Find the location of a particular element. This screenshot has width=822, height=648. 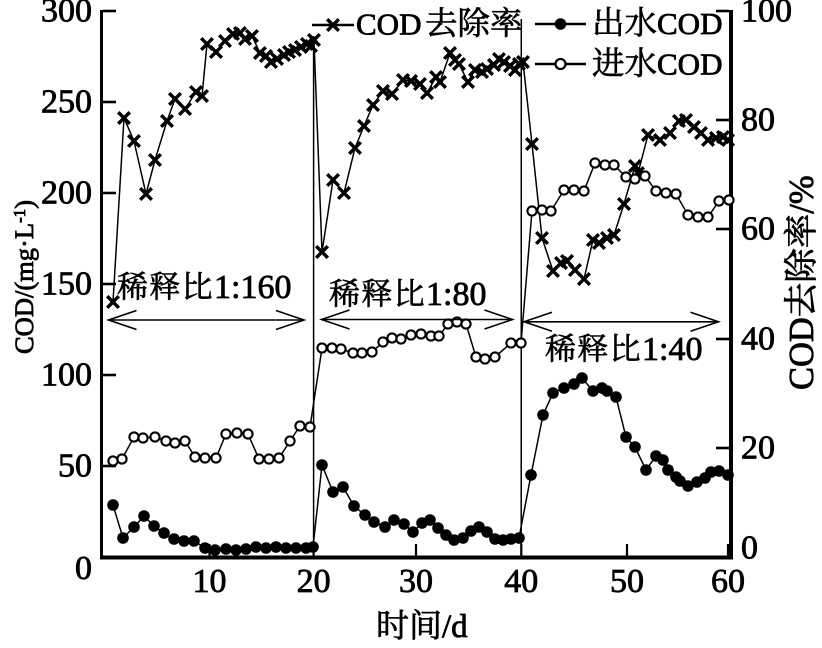

svg-text: 150 is located at coordinates (66, 284).